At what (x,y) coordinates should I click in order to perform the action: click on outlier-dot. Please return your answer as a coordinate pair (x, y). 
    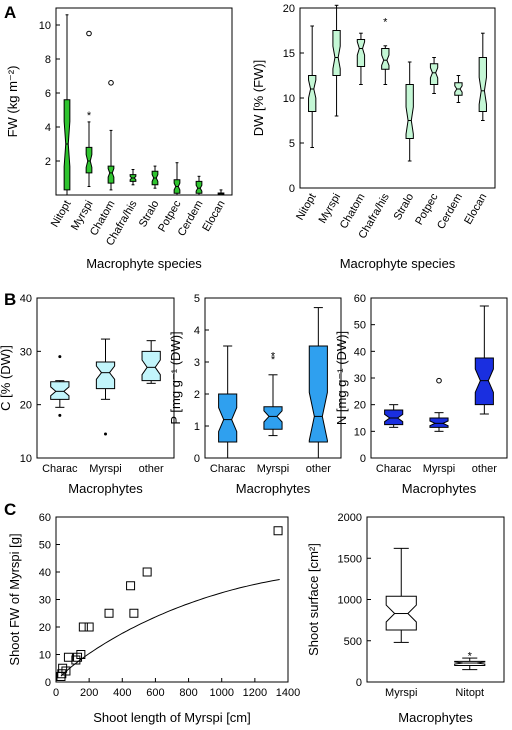
    Looking at the image, I should click on (105, 434).